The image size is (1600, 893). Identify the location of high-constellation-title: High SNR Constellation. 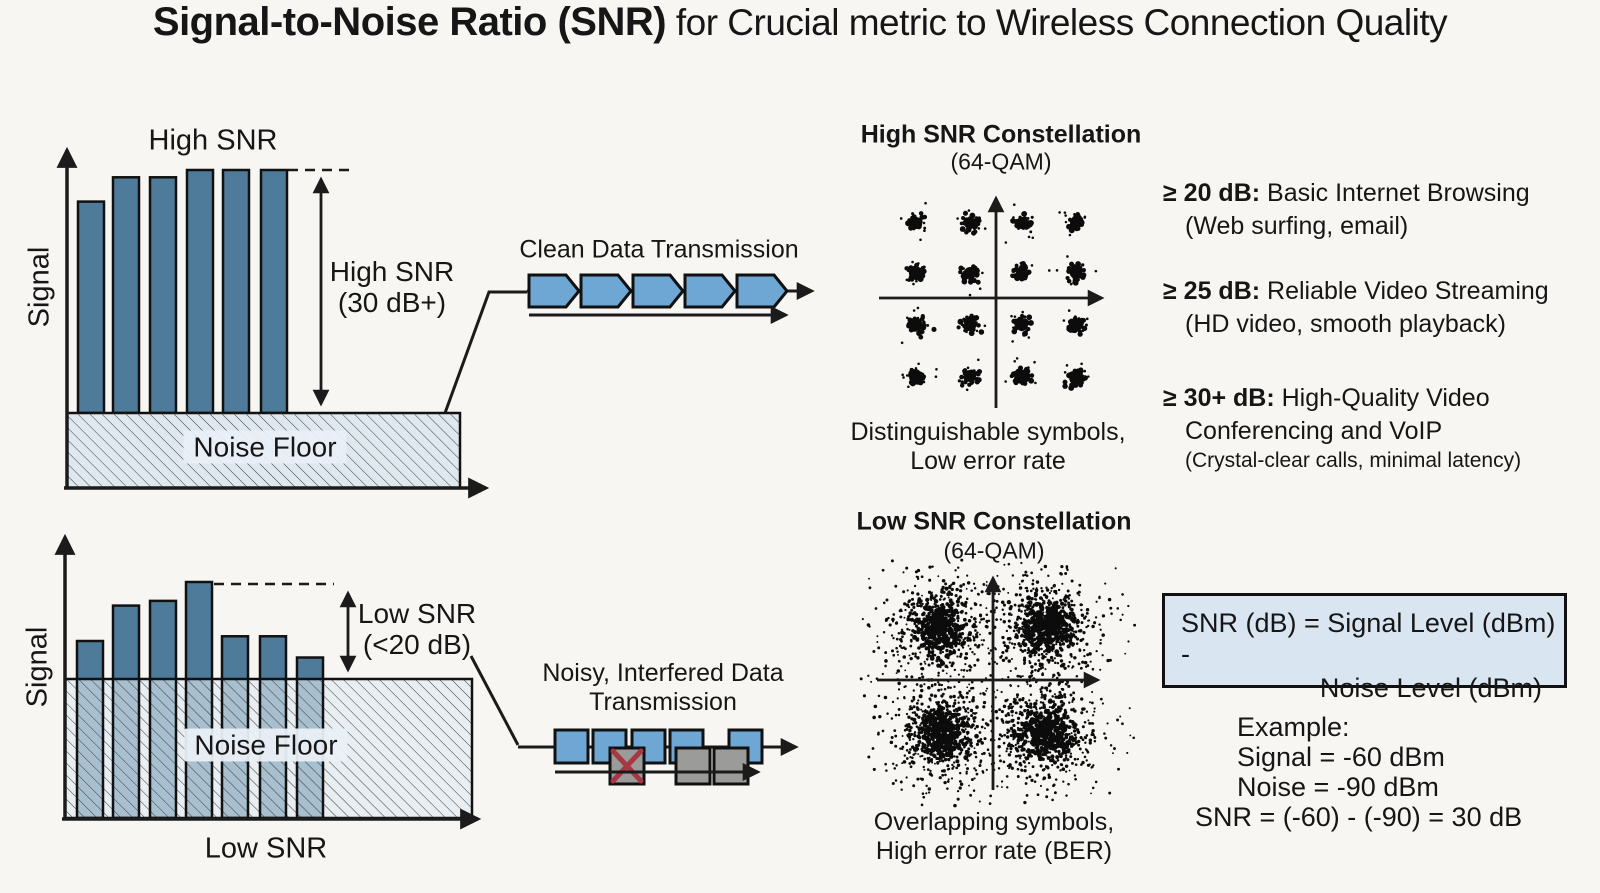
(1001, 134).